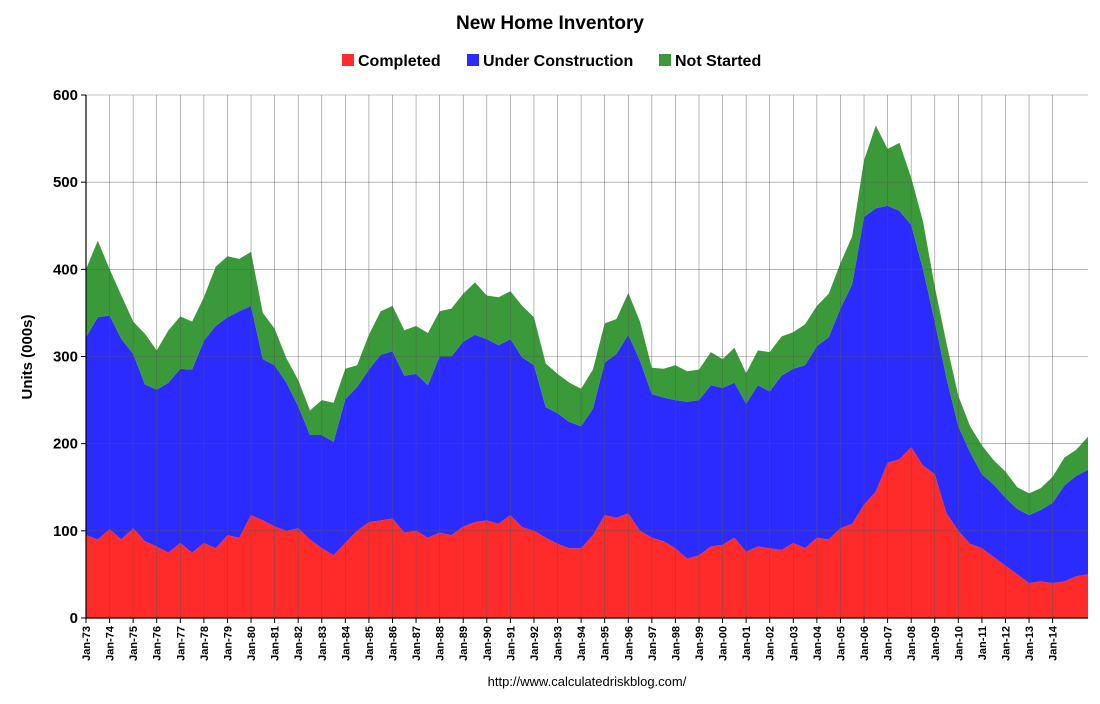 The width and height of the screenshot is (1100, 704). What do you see at coordinates (65, 95) in the screenshot?
I see `y-tick-label: 600` at bounding box center [65, 95].